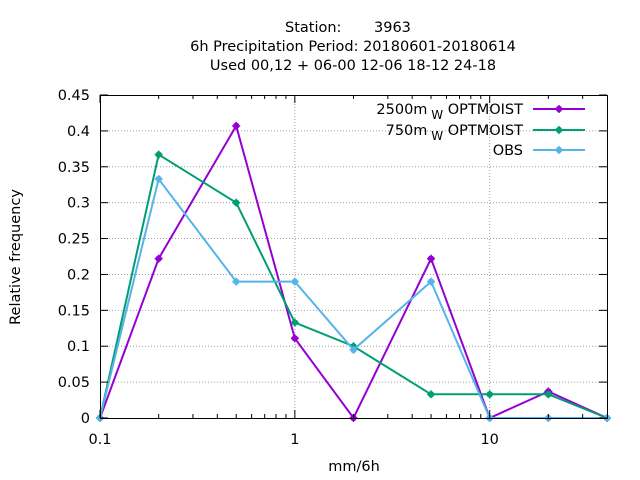 This screenshot has width=640, height=480. I want to click on y-tick-label: 0, so click(85, 419).